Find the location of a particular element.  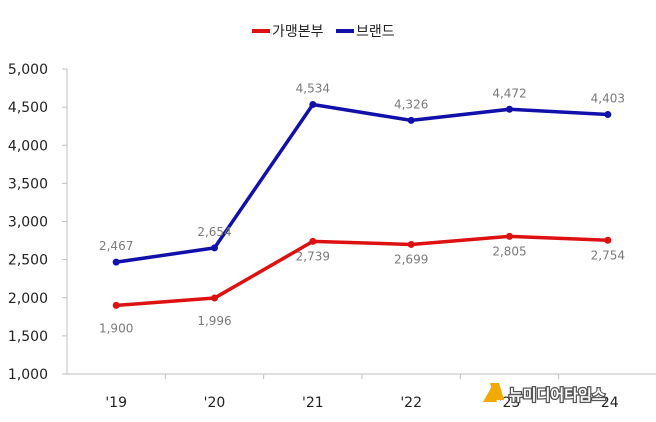

x-axis-ticks: '19 '20 '21 '22 '23 '24 is located at coordinates (362, 392).